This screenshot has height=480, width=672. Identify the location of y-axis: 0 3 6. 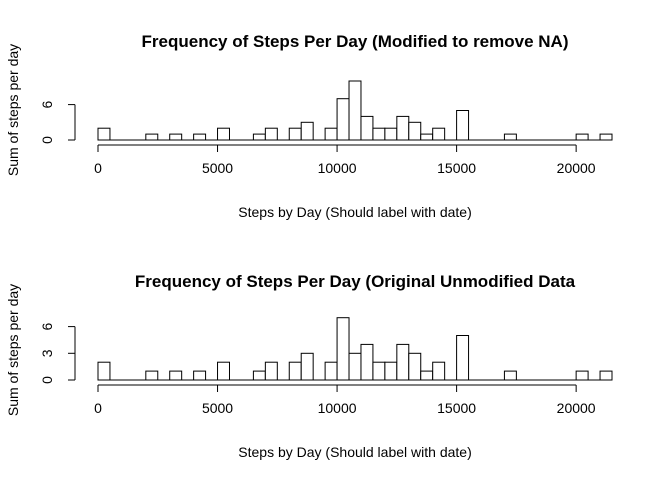
(57, 353).